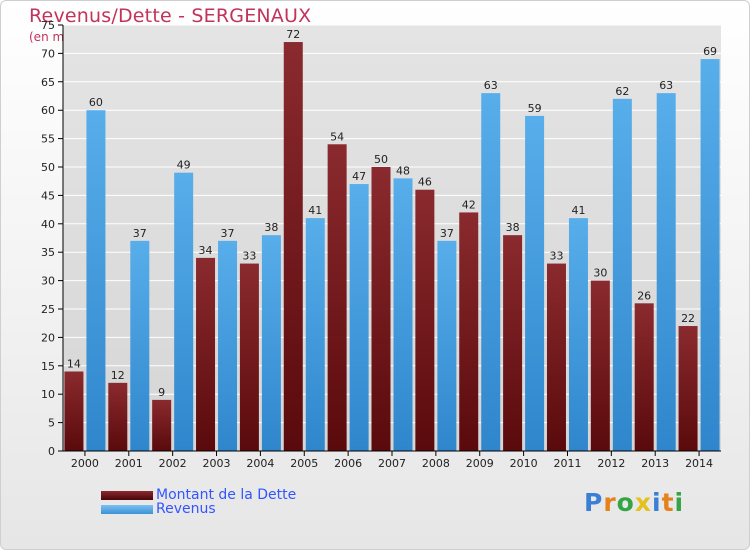 The height and width of the screenshot is (550, 750). I want to click on data-label-revenue: 41, so click(578, 210).